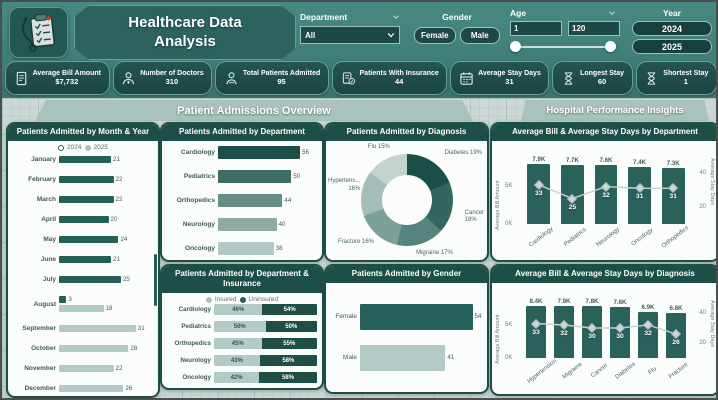 The width and height of the screenshot is (718, 400). I want to click on bar-october-2025, so click(94, 348).